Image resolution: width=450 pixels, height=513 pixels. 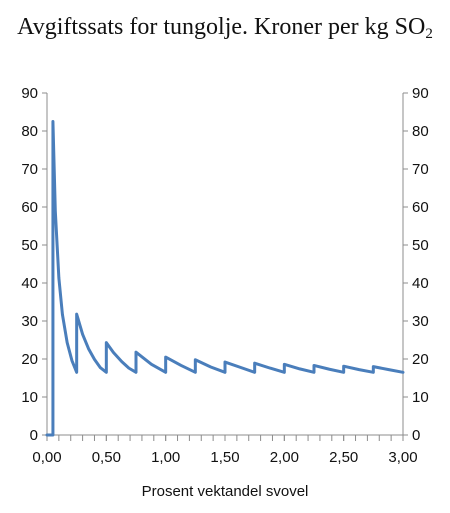 I want to click on x-tick-label: 2,00, so click(x=284, y=457).